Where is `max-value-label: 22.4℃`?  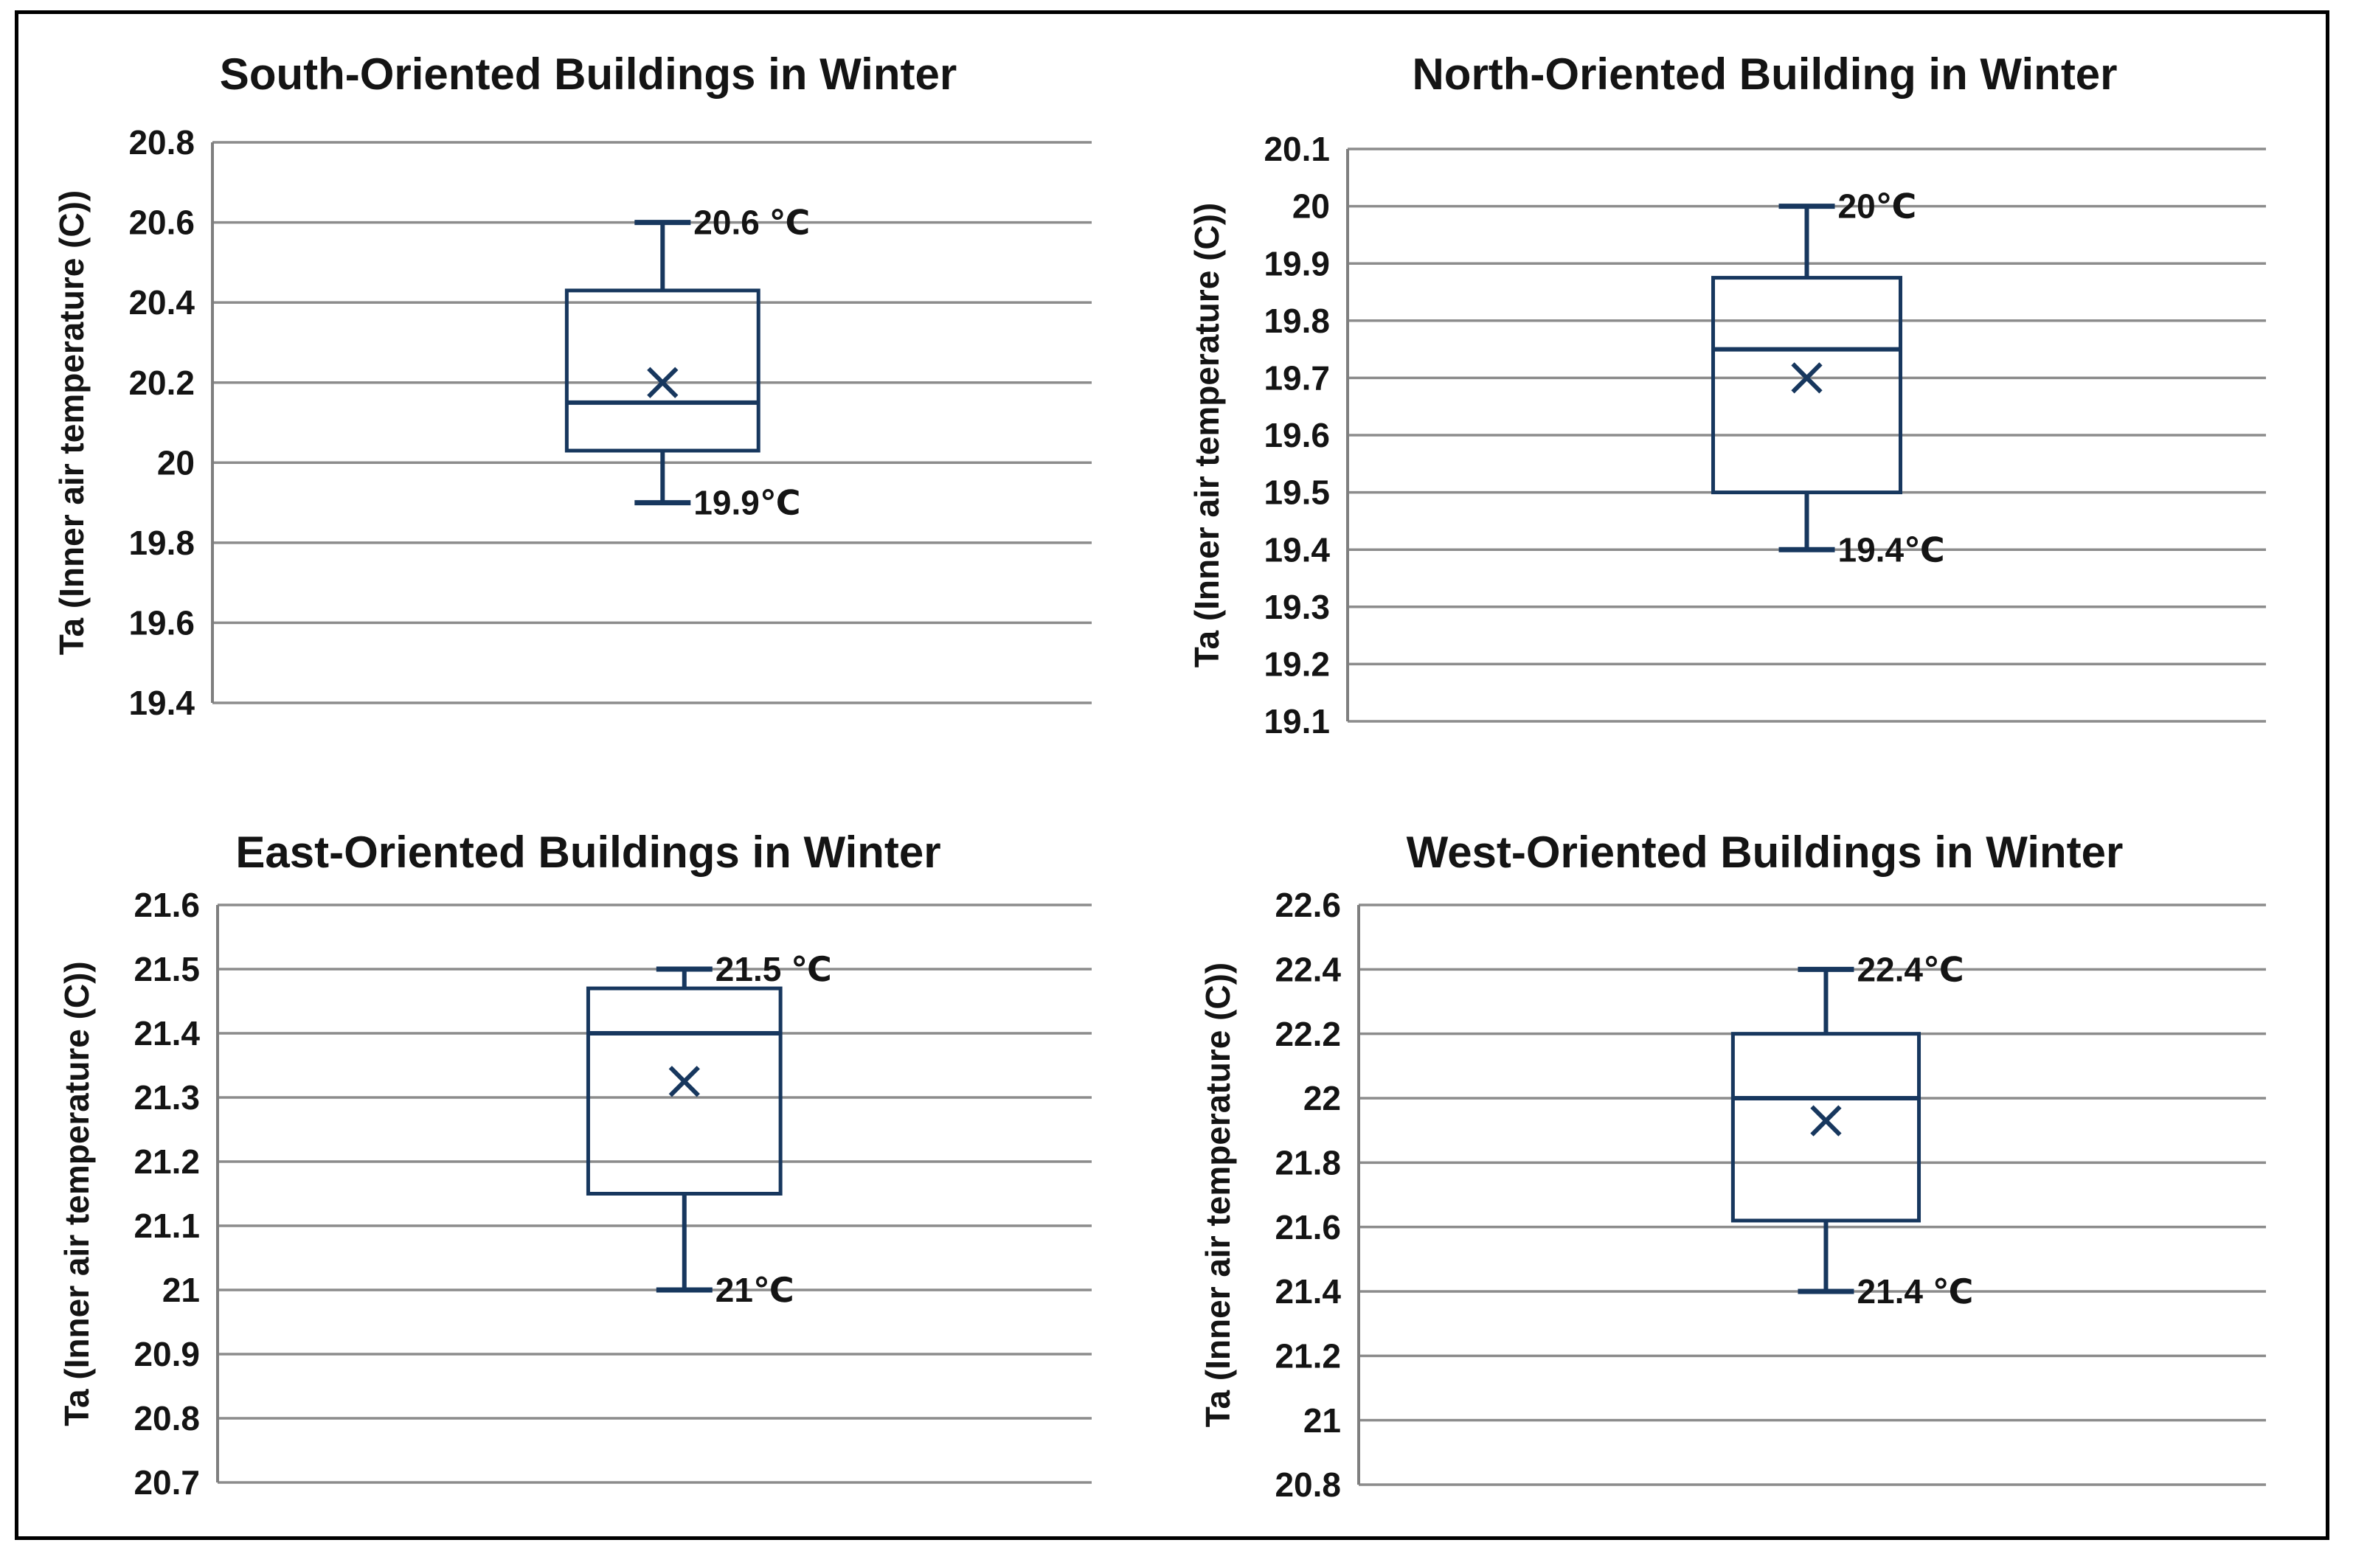
max-value-label: 22.4℃ is located at coordinates (1910, 969).